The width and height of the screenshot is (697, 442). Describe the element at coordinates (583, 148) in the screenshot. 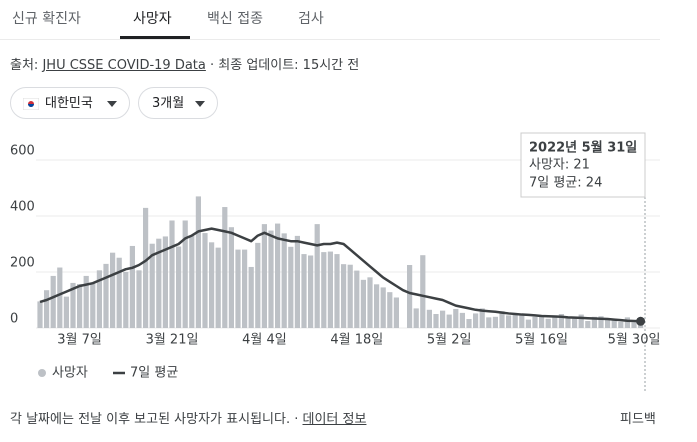

I see `tooltip-date: 2022년 5월 31일` at that location.